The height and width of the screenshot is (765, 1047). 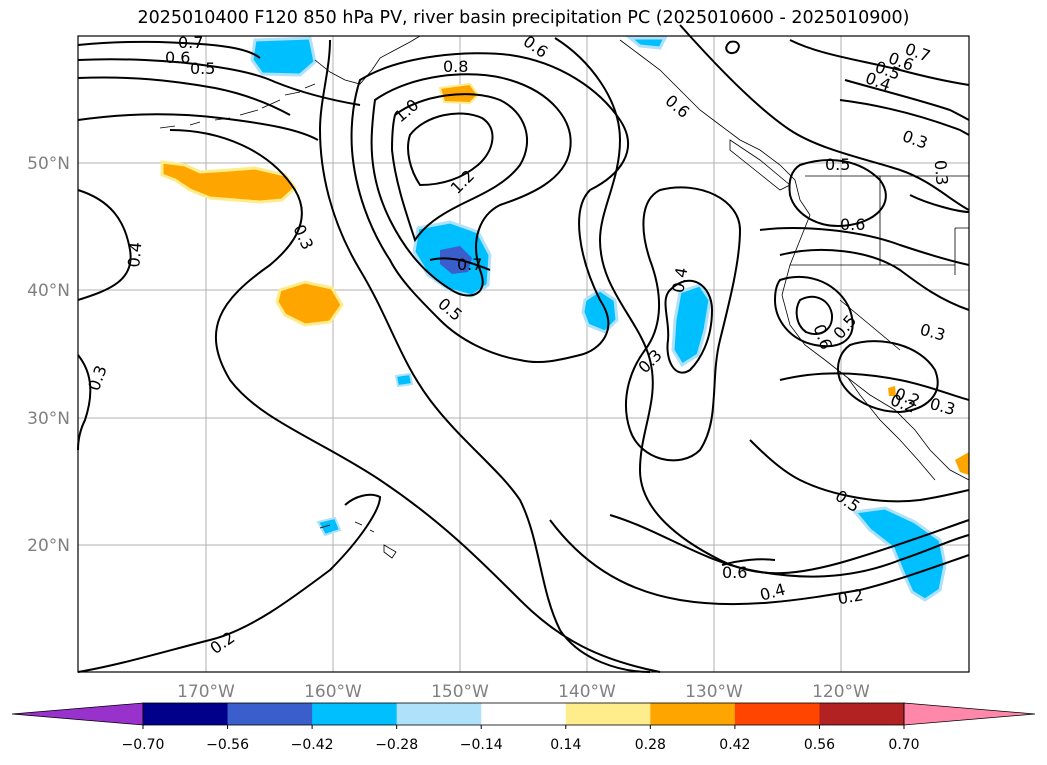 What do you see at coordinates (565, 745) in the screenshot?
I see `colorbar-tick-label: 0.14` at bounding box center [565, 745].